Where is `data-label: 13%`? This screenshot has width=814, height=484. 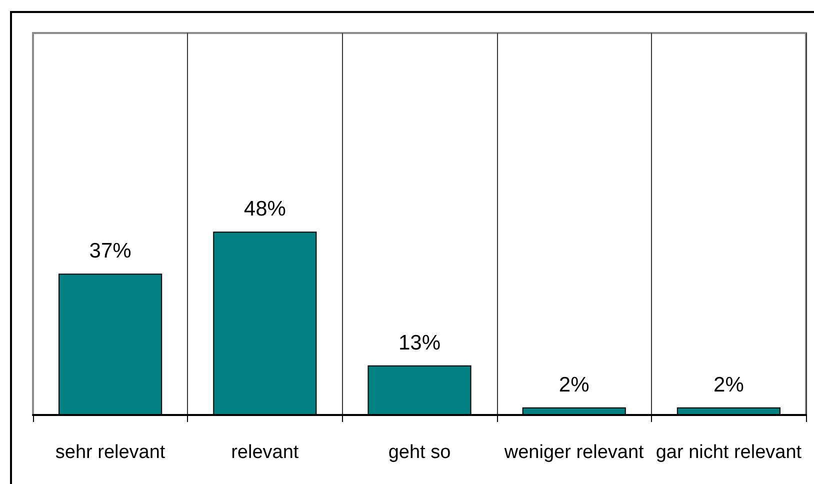 data-label: 13% is located at coordinates (419, 342).